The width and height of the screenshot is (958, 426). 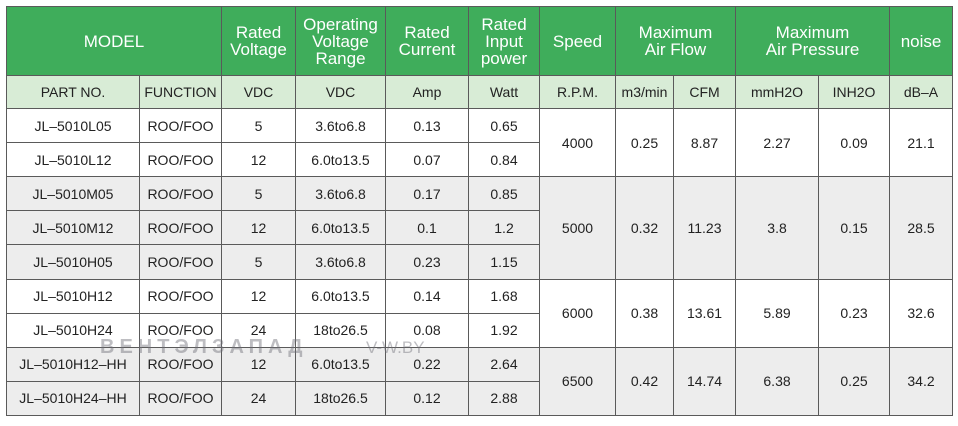 I want to click on cell-cfm: 11.23, so click(x=704, y=228).